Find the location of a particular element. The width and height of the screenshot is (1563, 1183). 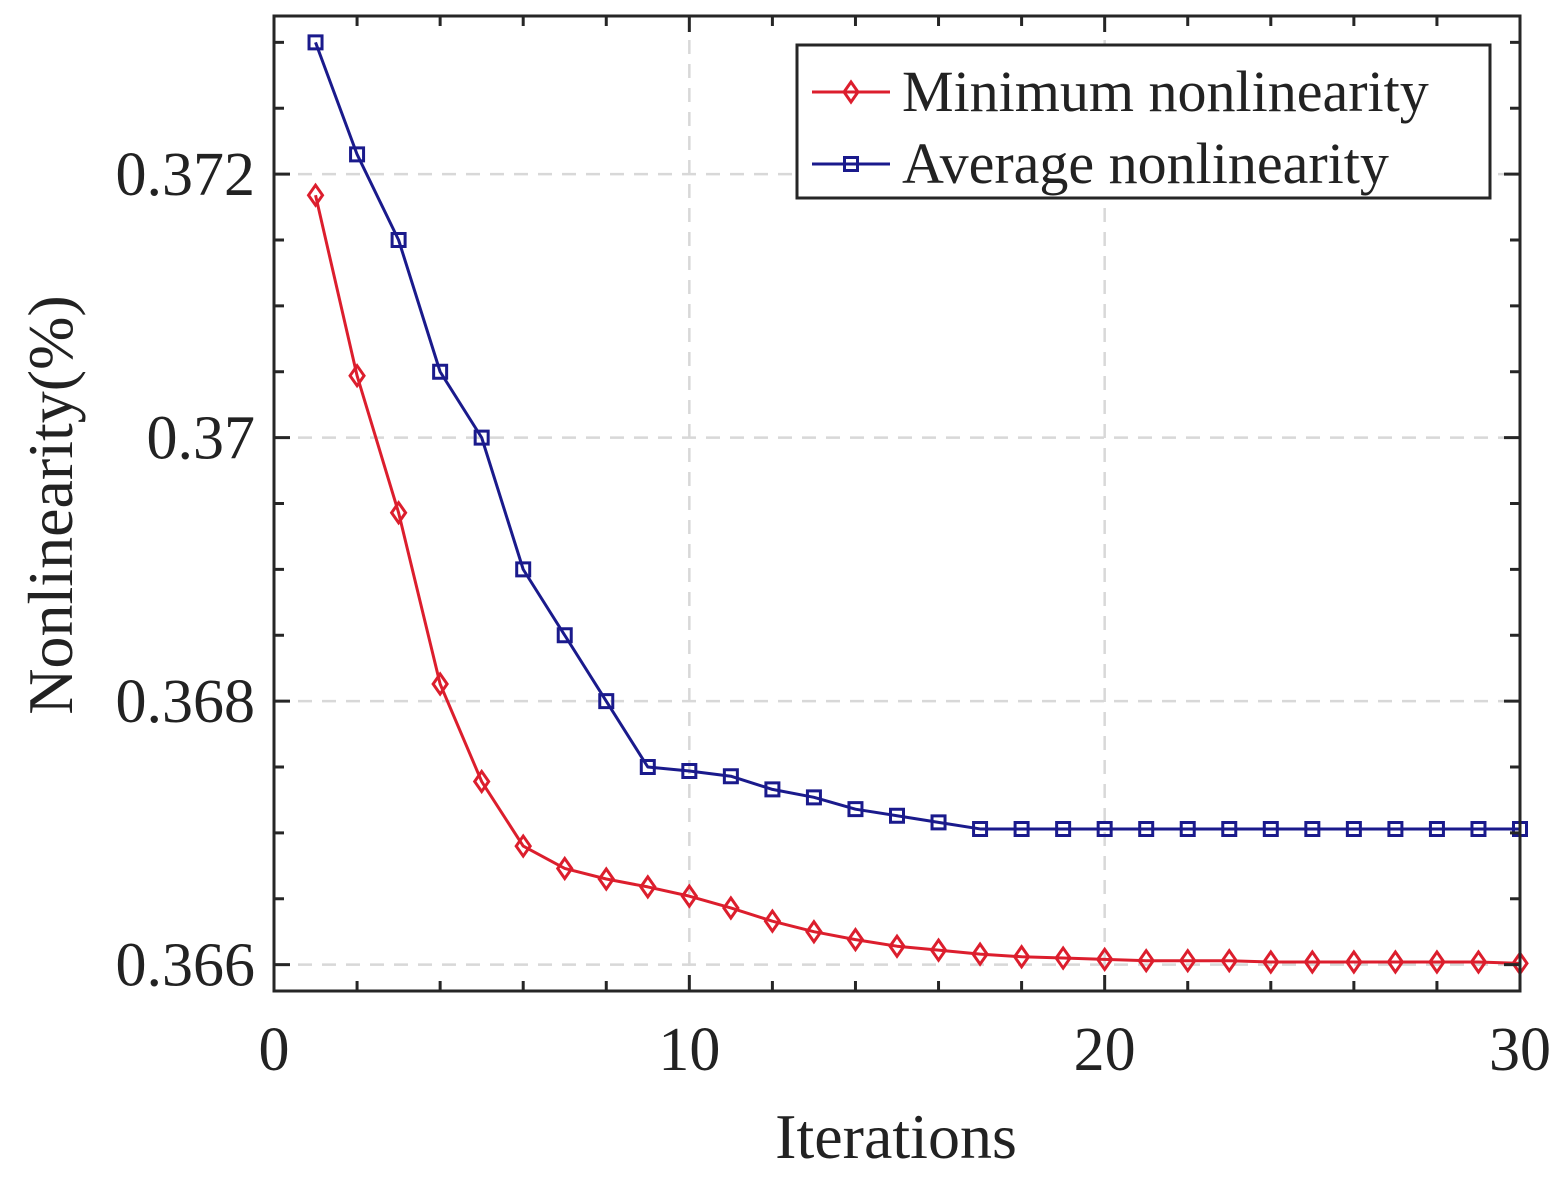

x-tick-label: 20 is located at coordinates (1105, 1050).